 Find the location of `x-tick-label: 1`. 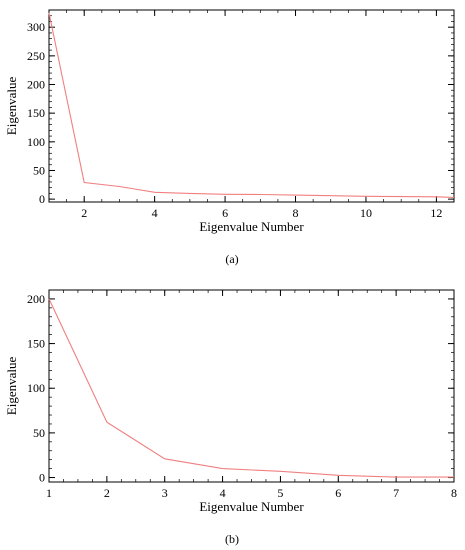

x-tick-label: 1 is located at coordinates (49, 493).